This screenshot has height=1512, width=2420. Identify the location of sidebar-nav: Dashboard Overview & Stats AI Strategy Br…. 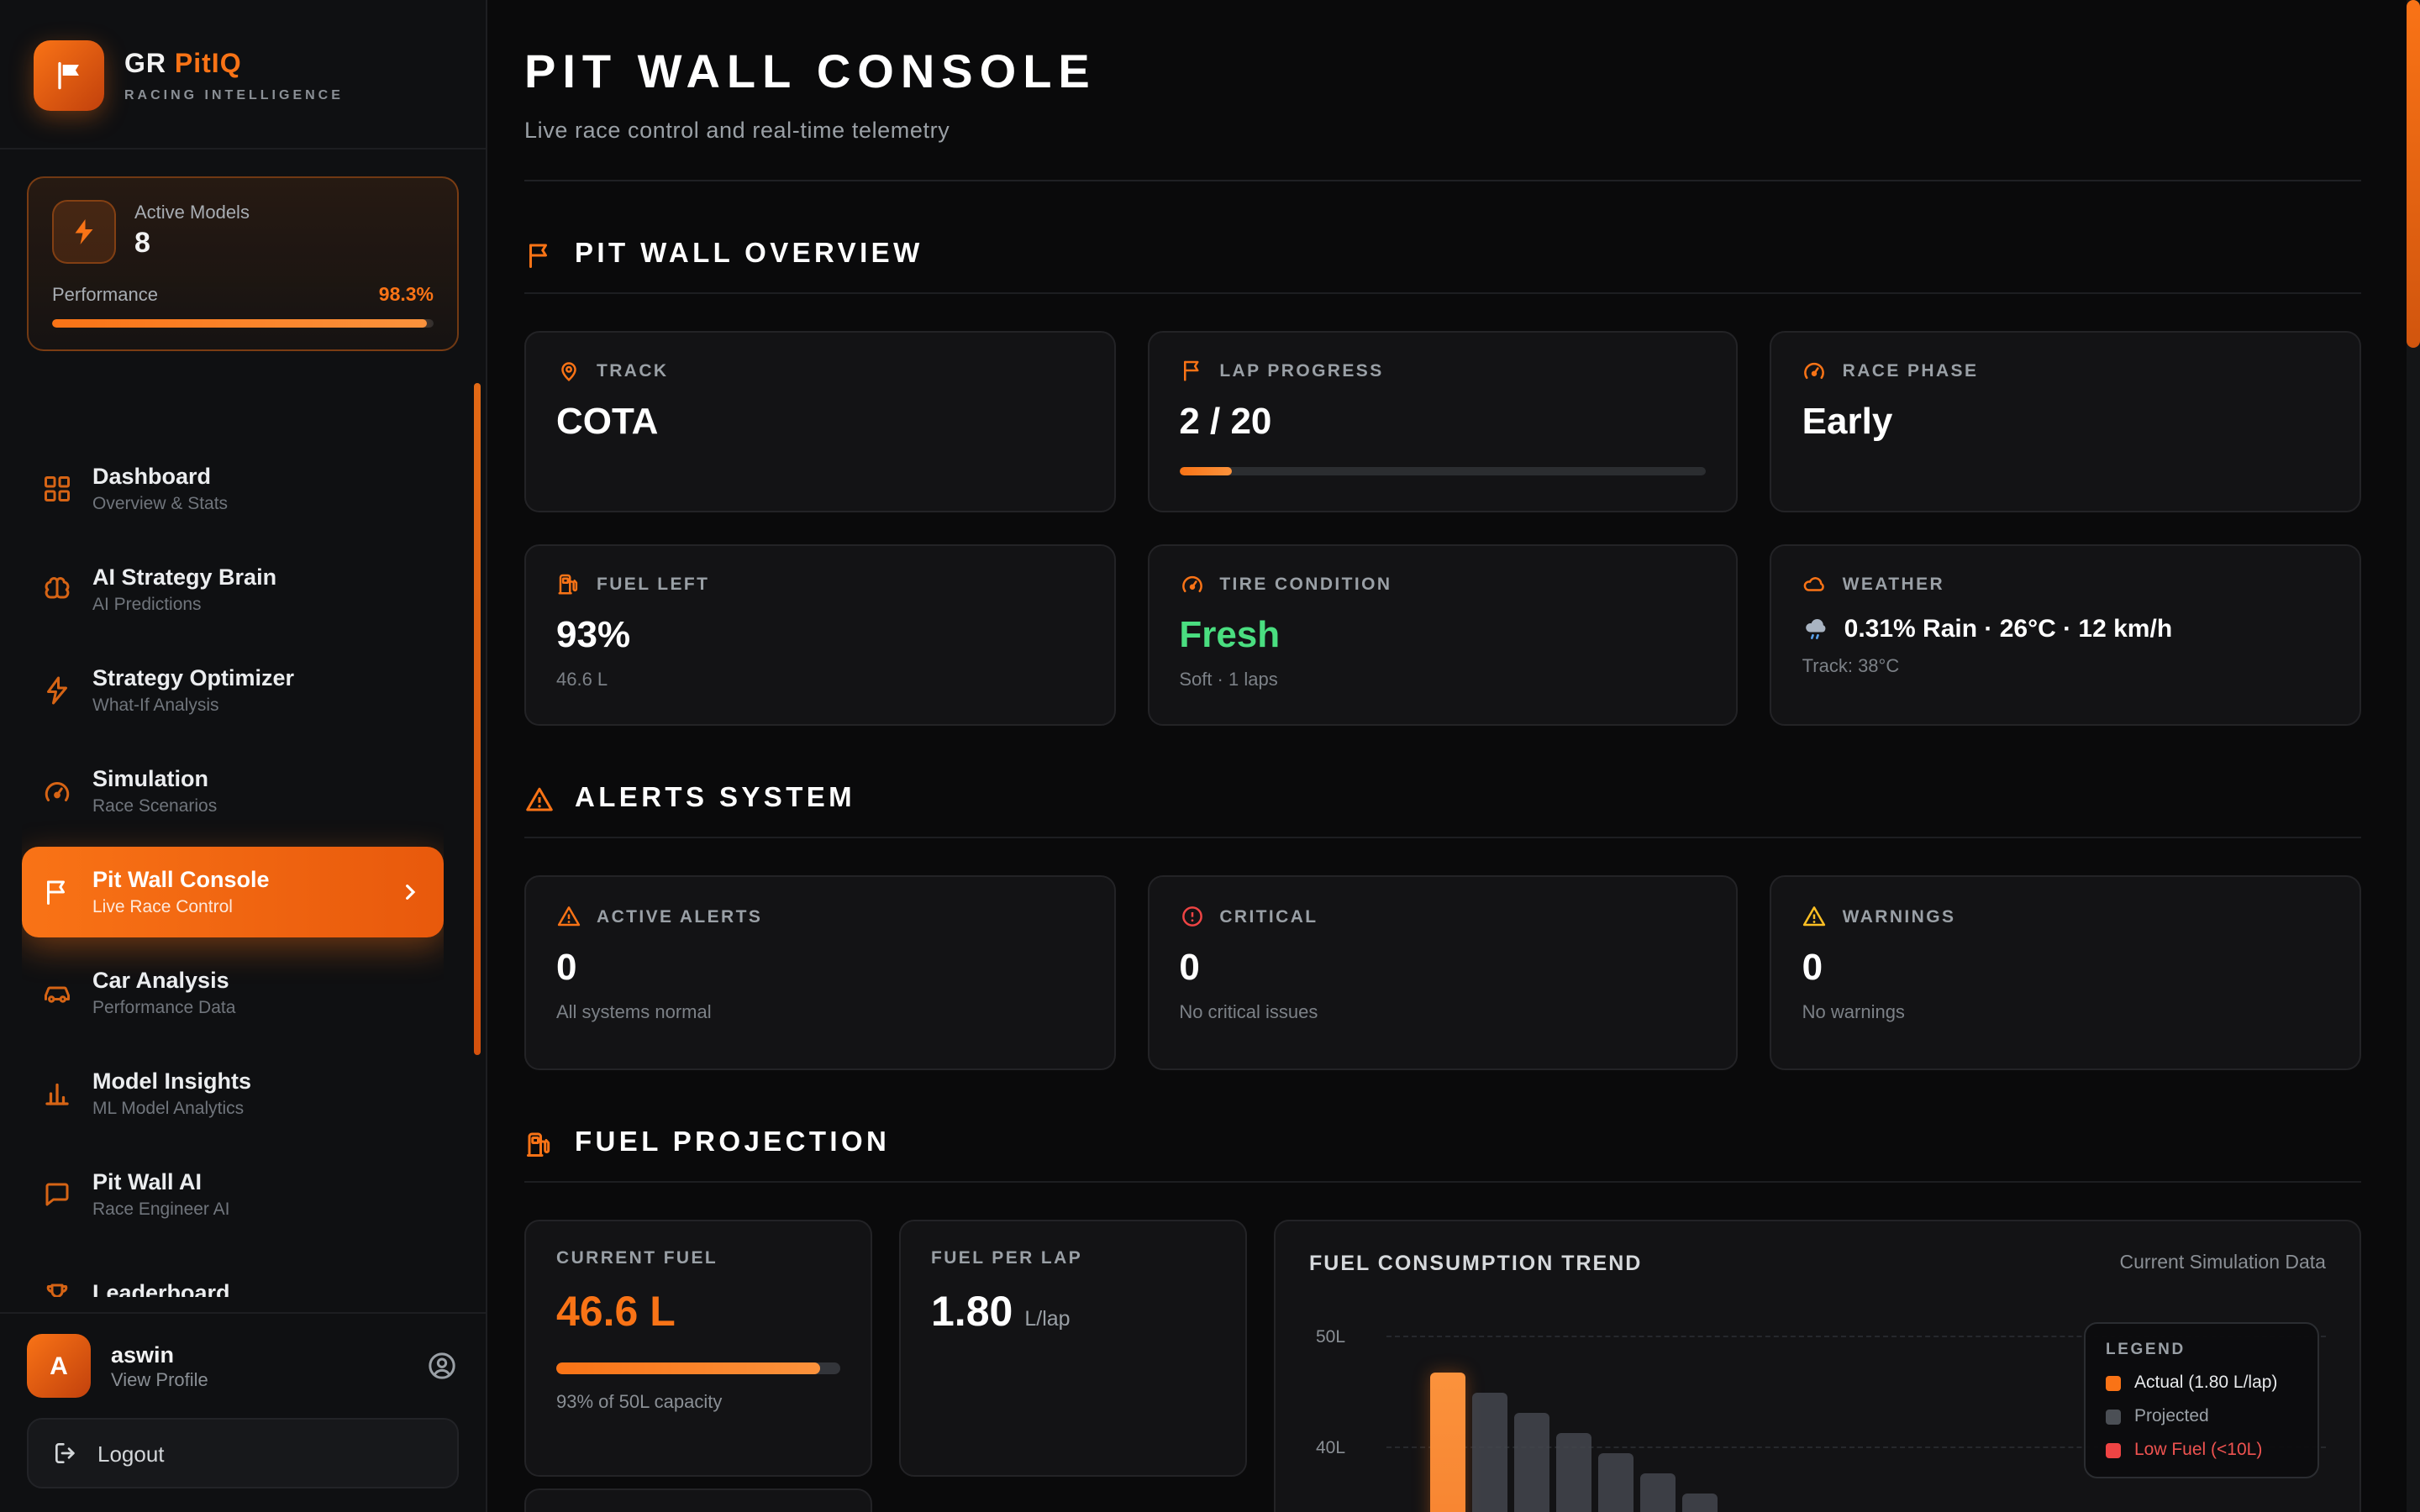
(233, 870).